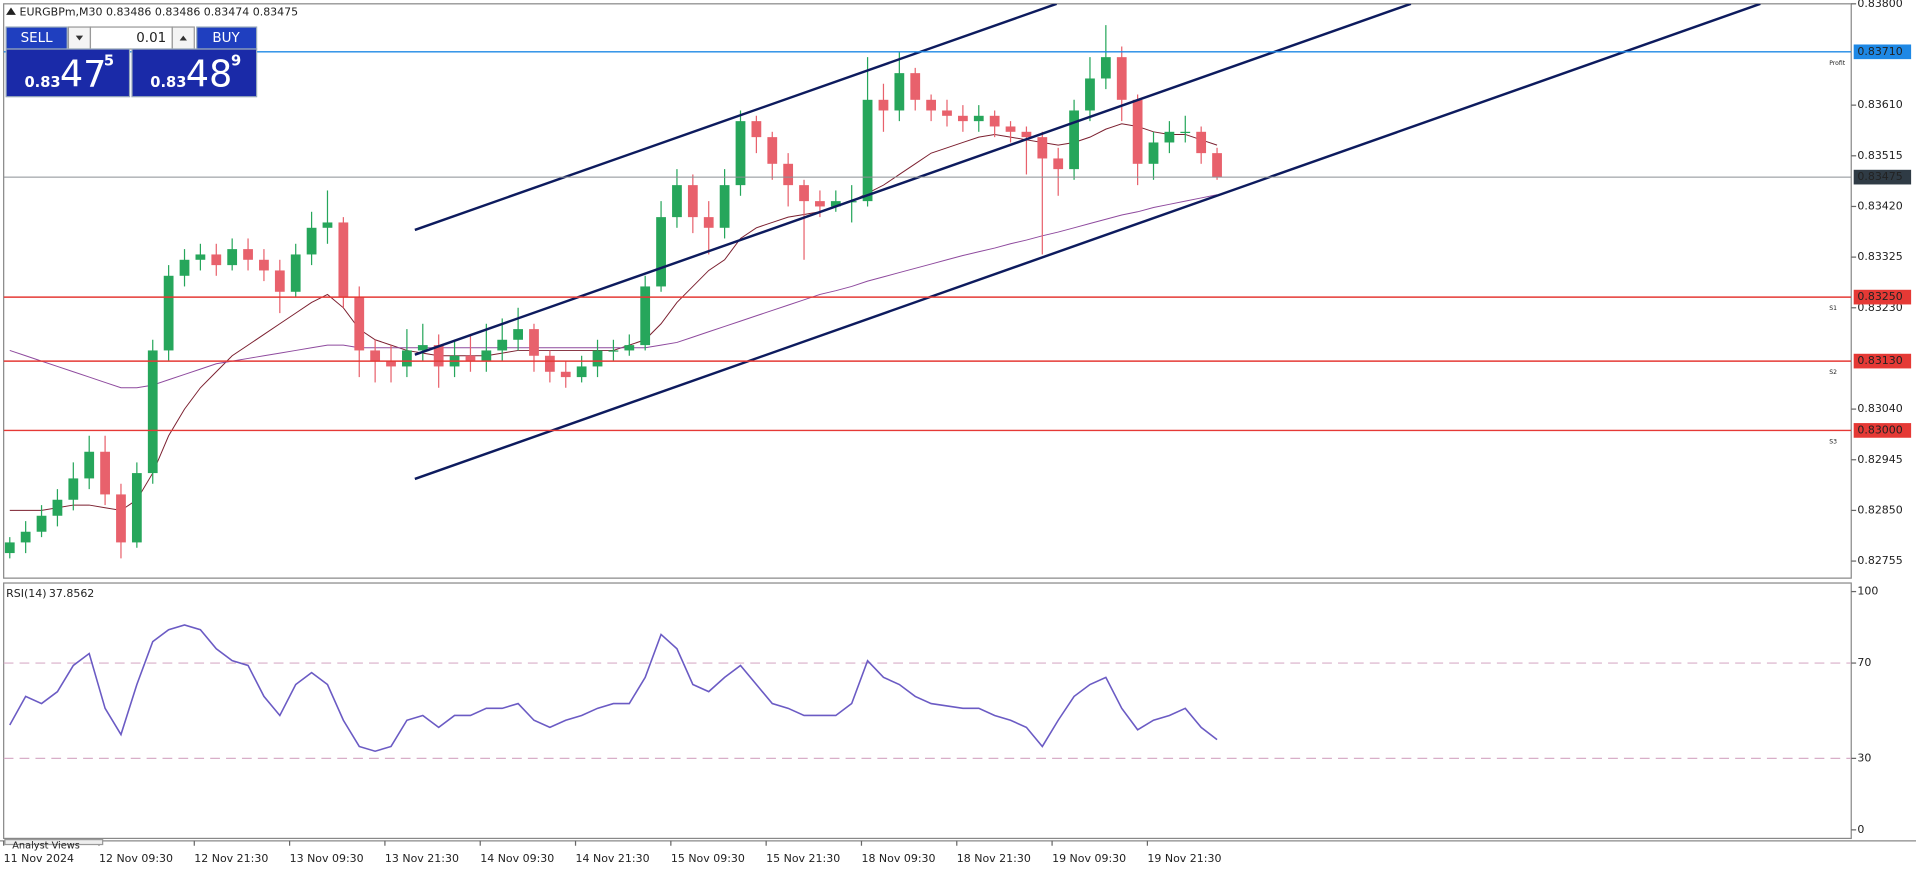 The width and height of the screenshot is (1916, 874). What do you see at coordinates (26, 593) in the screenshot?
I see `rsi-title: RSI(14)` at bounding box center [26, 593].